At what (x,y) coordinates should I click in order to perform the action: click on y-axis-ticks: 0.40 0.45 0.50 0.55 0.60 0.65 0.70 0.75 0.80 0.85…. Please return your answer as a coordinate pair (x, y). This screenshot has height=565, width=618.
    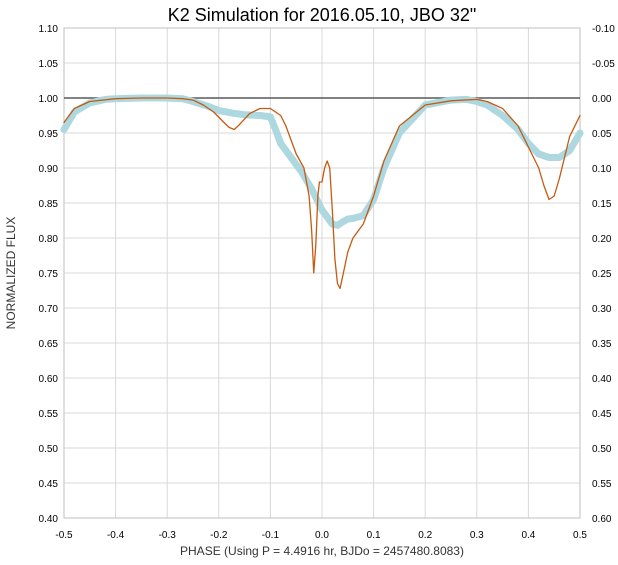
    Looking at the image, I should click on (49, 274).